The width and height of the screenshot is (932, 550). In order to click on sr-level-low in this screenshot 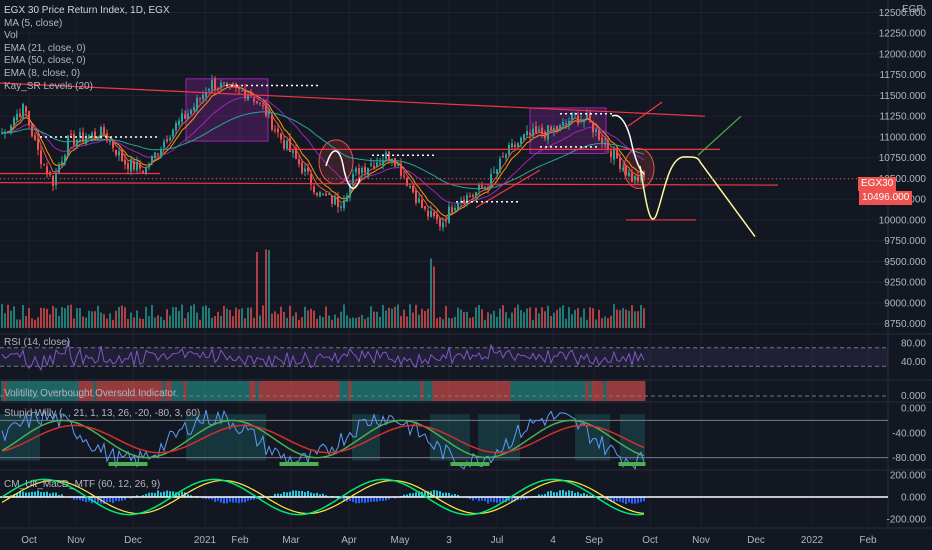, I will do `click(389, 184)`.